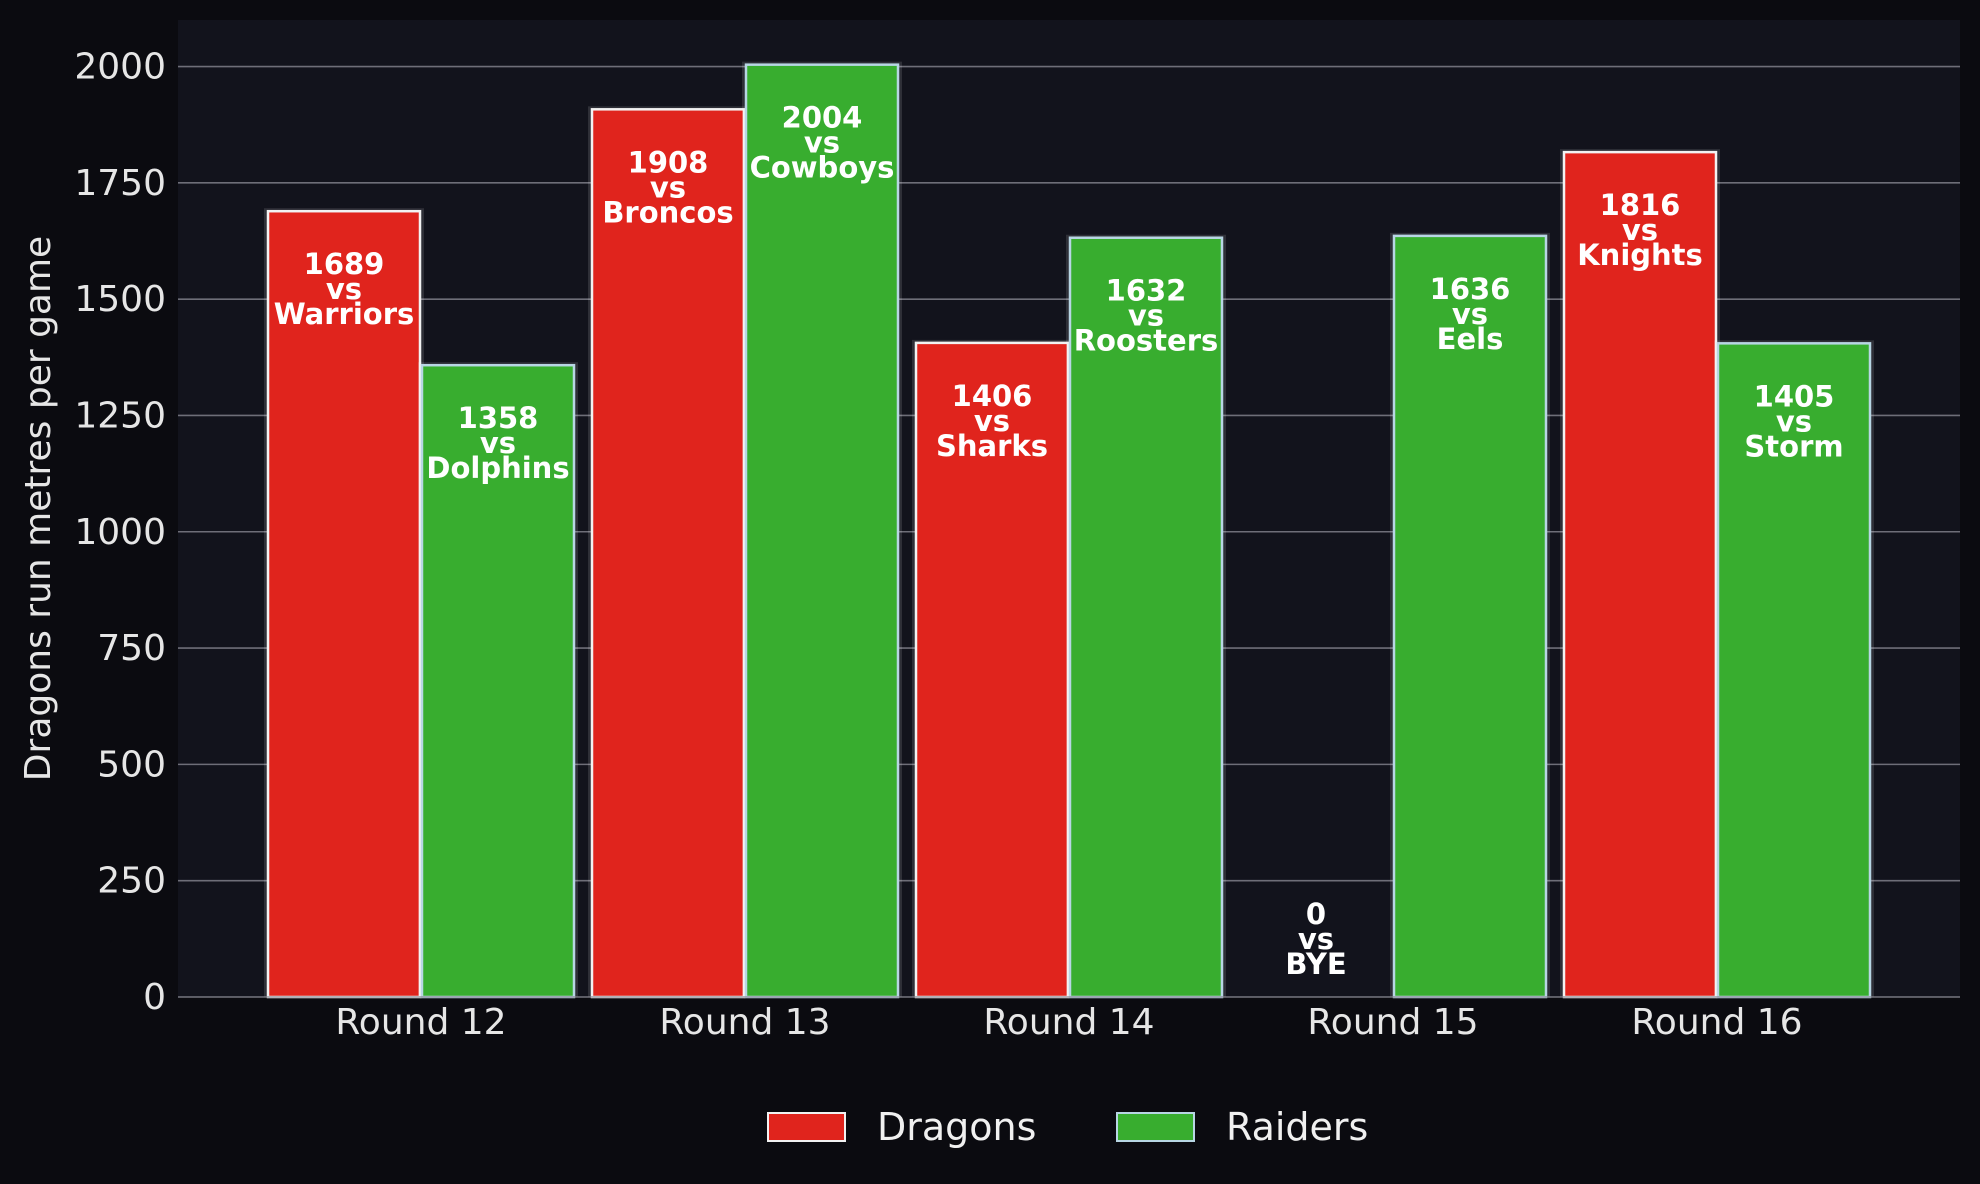 The width and height of the screenshot is (1980, 1184). Describe the element at coordinates (120, 532) in the screenshot. I see `y-tick-label: 1000` at that location.